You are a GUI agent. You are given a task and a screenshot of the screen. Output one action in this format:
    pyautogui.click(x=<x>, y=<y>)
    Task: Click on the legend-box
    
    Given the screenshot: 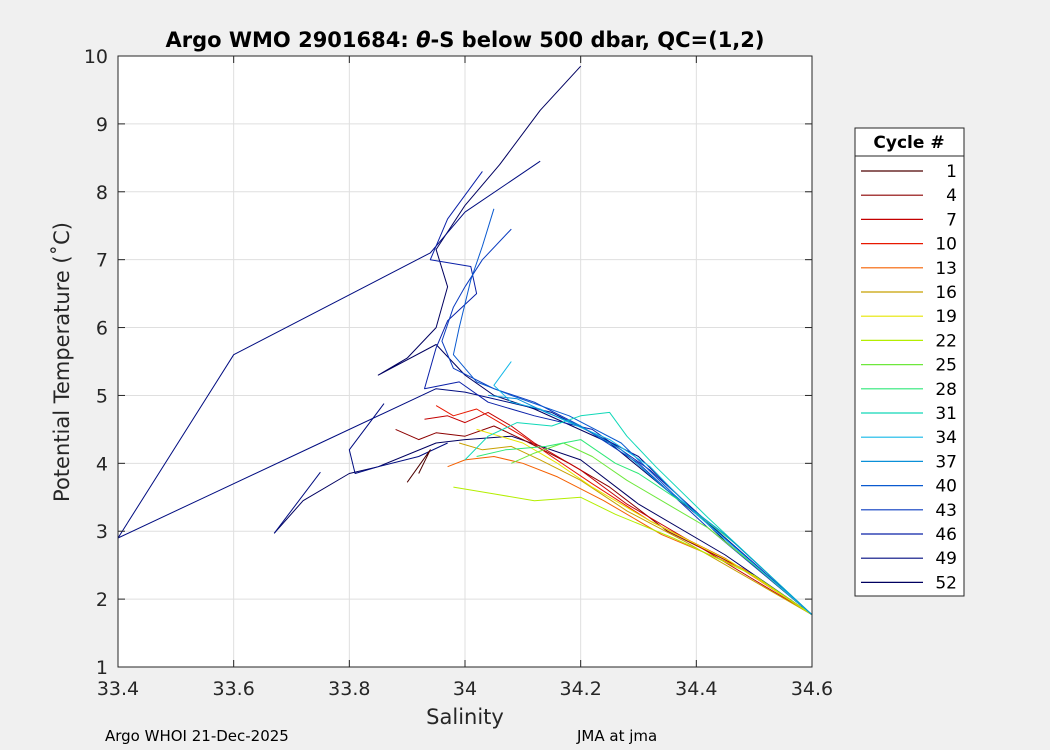 What is the action you would take?
    pyautogui.click(x=909, y=362)
    